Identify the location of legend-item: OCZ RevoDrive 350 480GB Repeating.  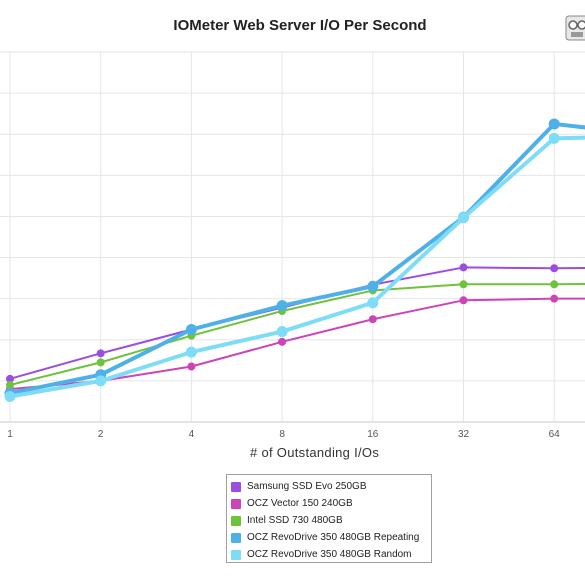
(331, 537).